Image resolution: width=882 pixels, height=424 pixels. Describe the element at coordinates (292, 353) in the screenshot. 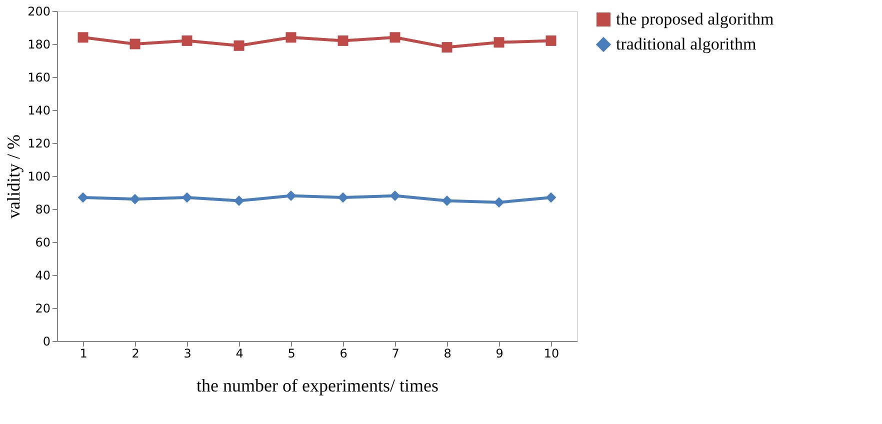

I see `x-tick-label: 5` at that location.